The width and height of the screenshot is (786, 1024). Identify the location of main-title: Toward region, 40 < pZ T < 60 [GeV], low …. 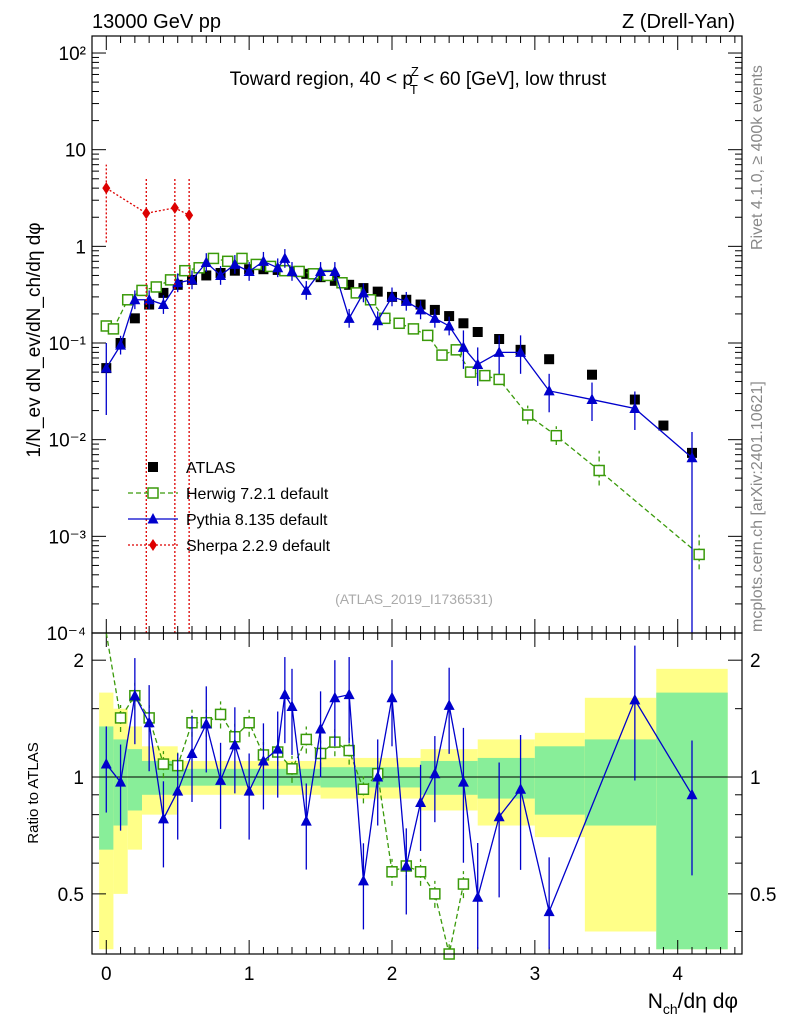
(418, 80).